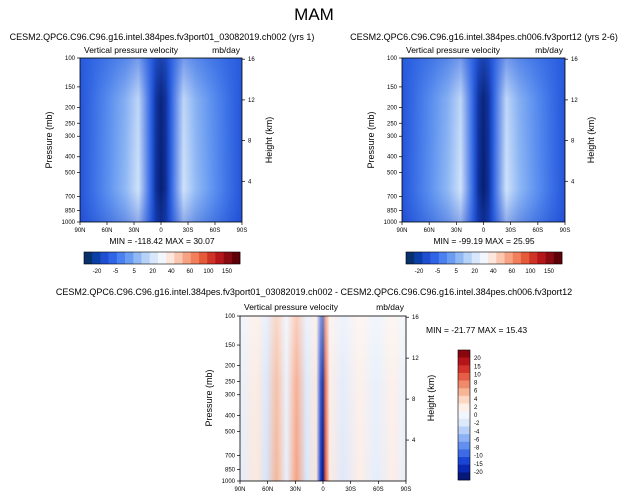 The width and height of the screenshot is (628, 500). I want to click on panel-3-ytick-label: 150, so click(230, 346).